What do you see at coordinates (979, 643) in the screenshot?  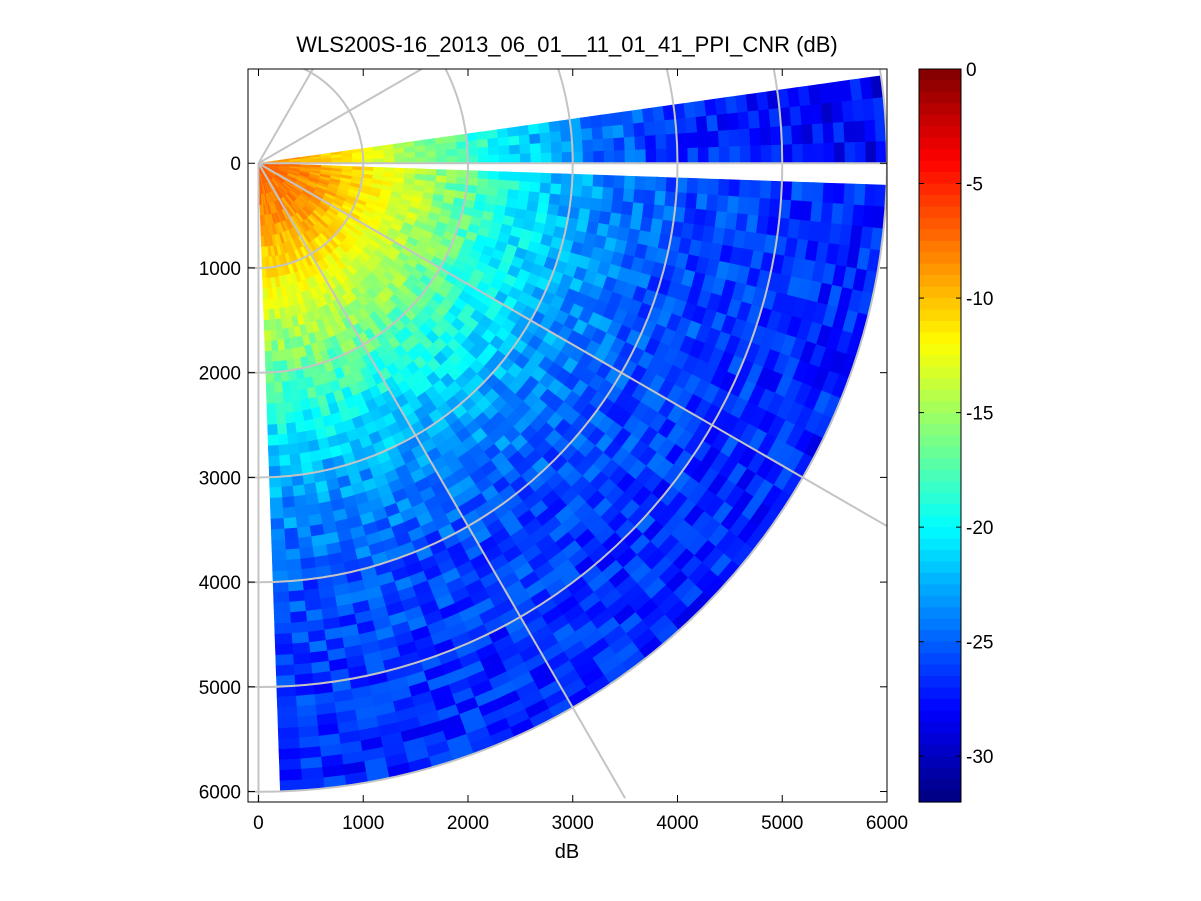 I see `colorbar-tick-label: -25` at bounding box center [979, 643].